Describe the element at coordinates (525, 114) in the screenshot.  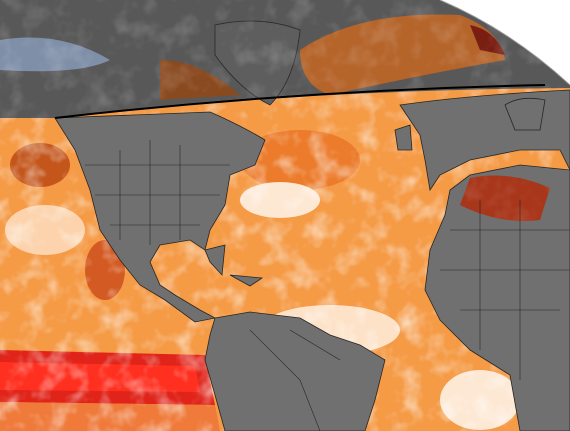
I see `scandinavia` at that location.